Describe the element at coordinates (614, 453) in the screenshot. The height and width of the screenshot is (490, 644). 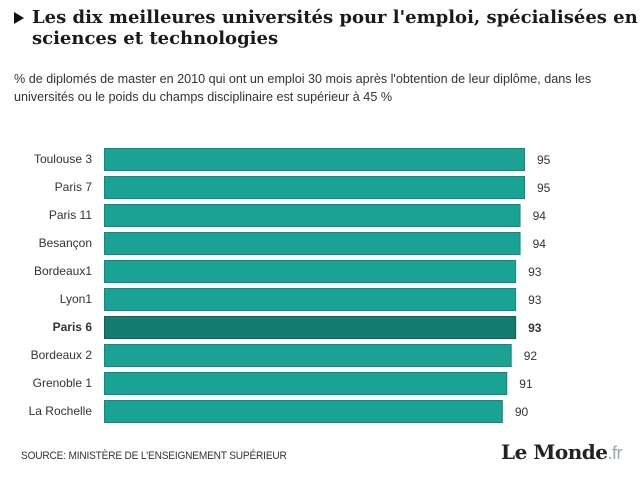
I see `logo-suffix: .fr` at that location.